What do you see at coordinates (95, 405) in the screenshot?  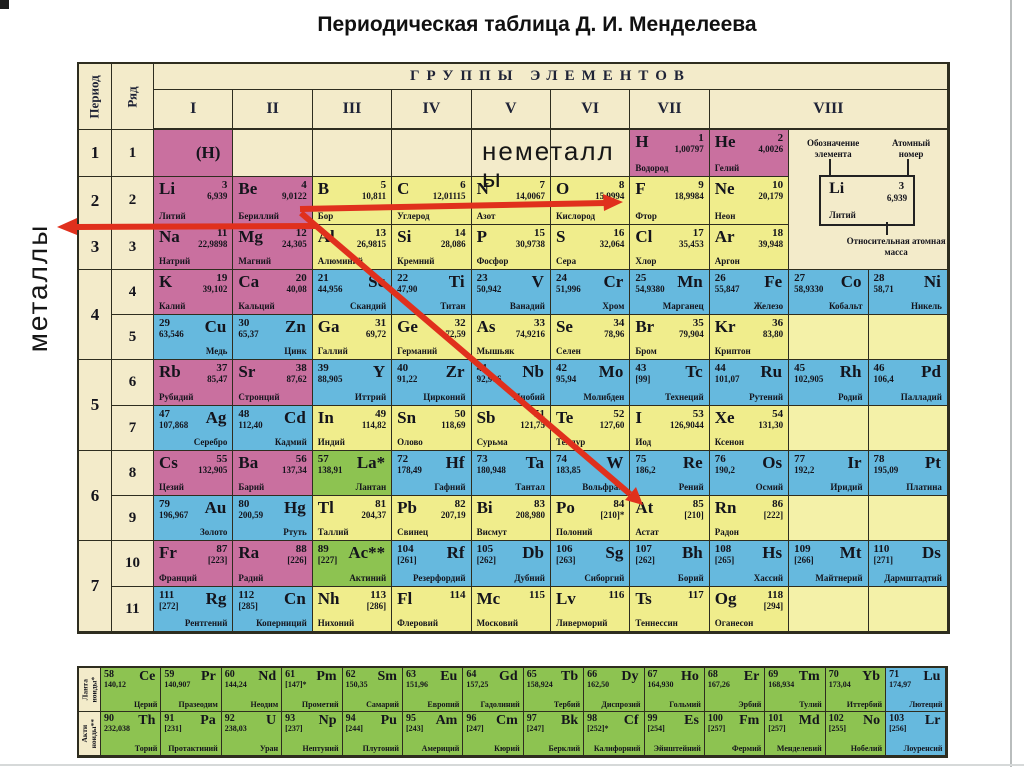 I see `period-number-5: 5` at bounding box center [95, 405].